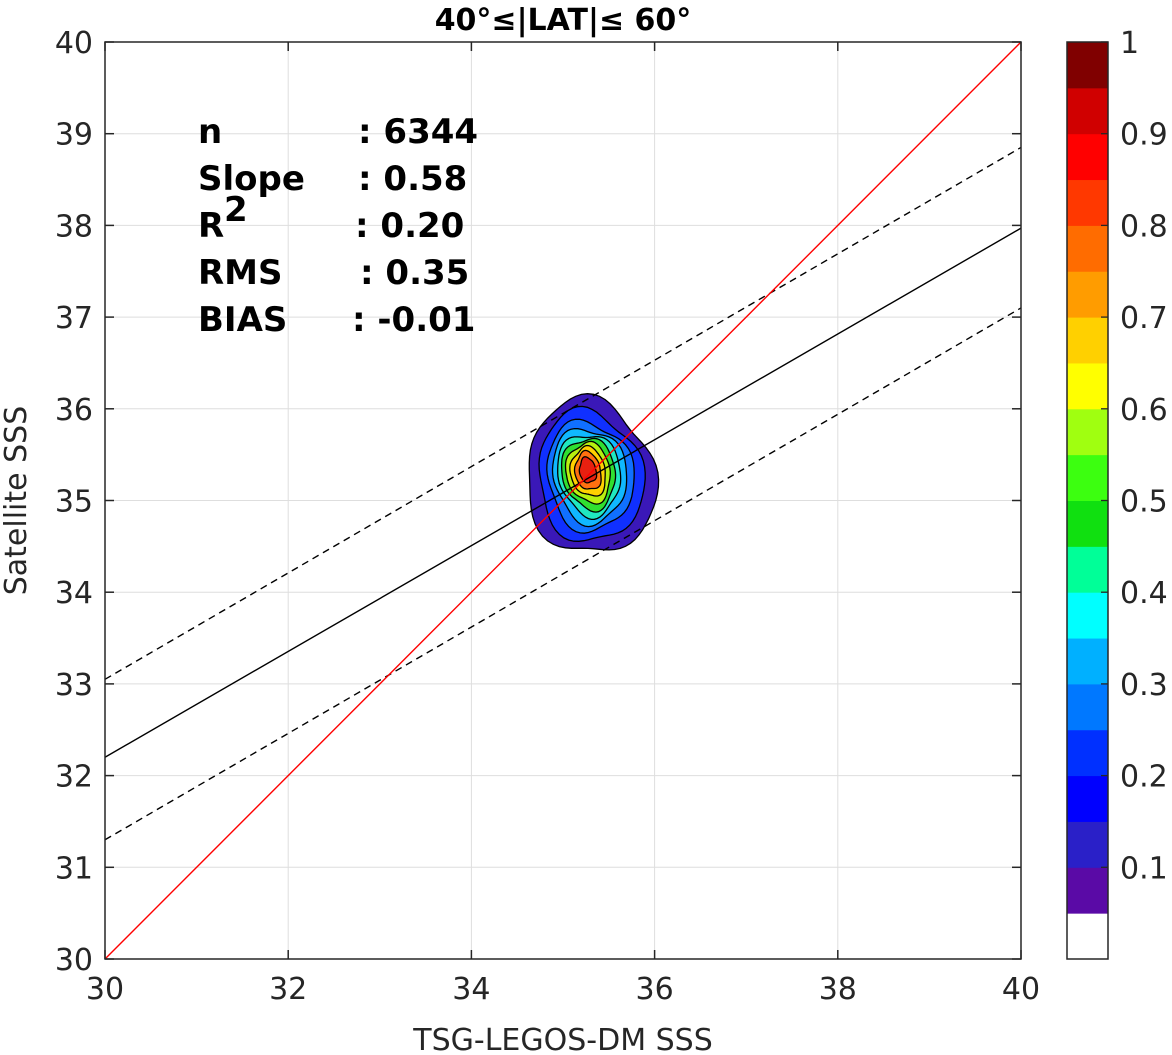 Image resolution: width=1172 pixels, height=1055 pixels. I want to click on colorbar-tick-label: 0.8, so click(1144, 226).